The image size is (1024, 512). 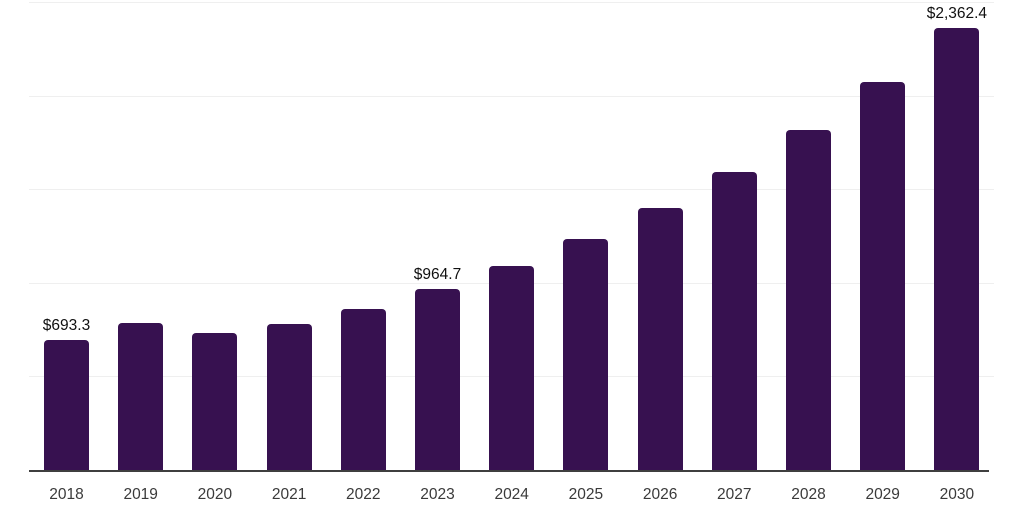 I want to click on bar-2027, so click(x=734, y=320).